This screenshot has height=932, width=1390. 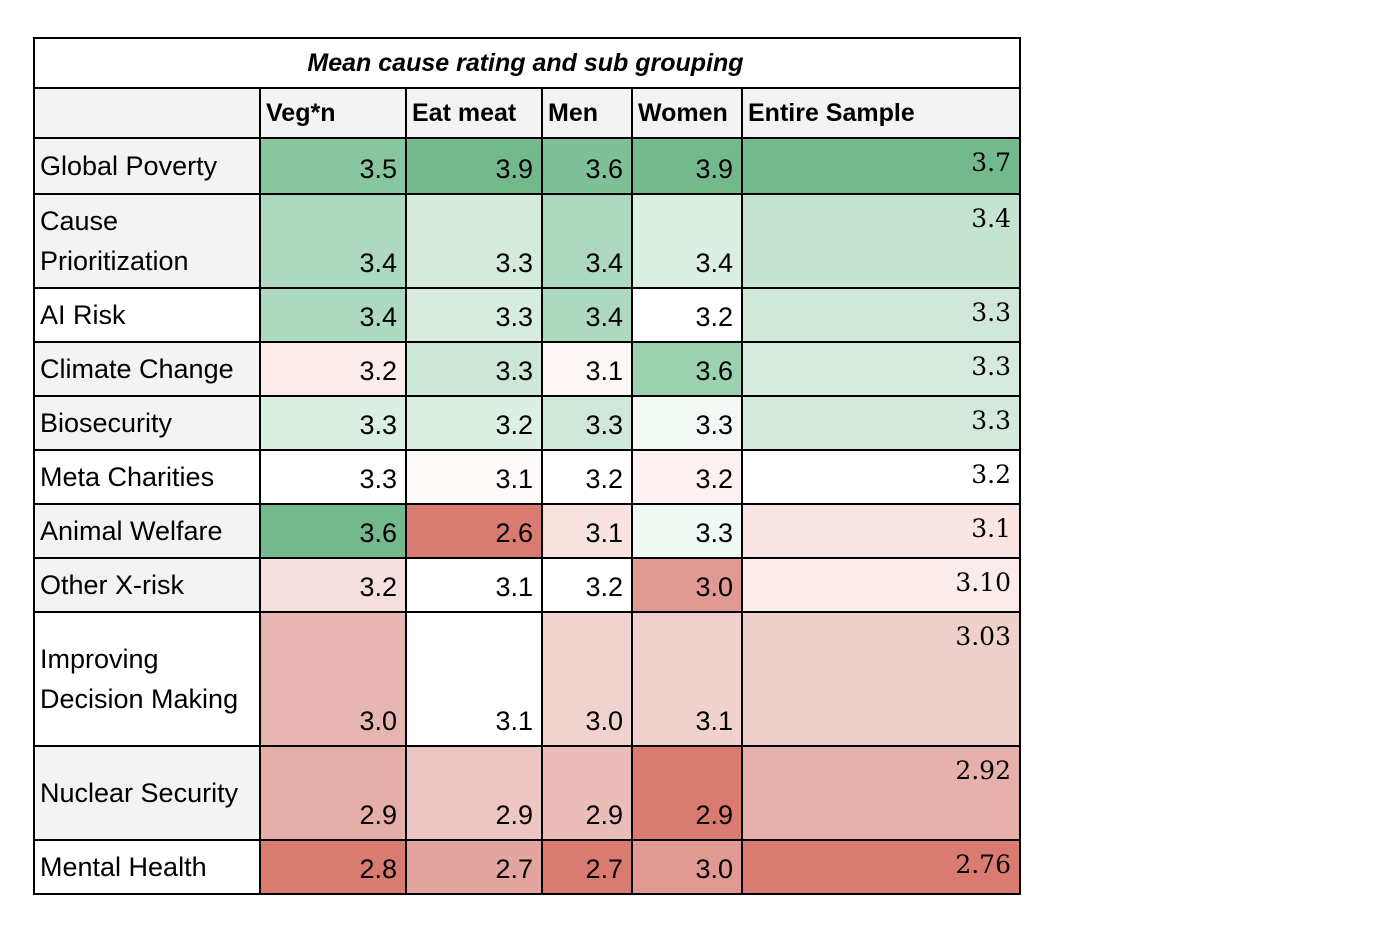 I want to click on value-cell: 3.5, so click(x=333, y=166).